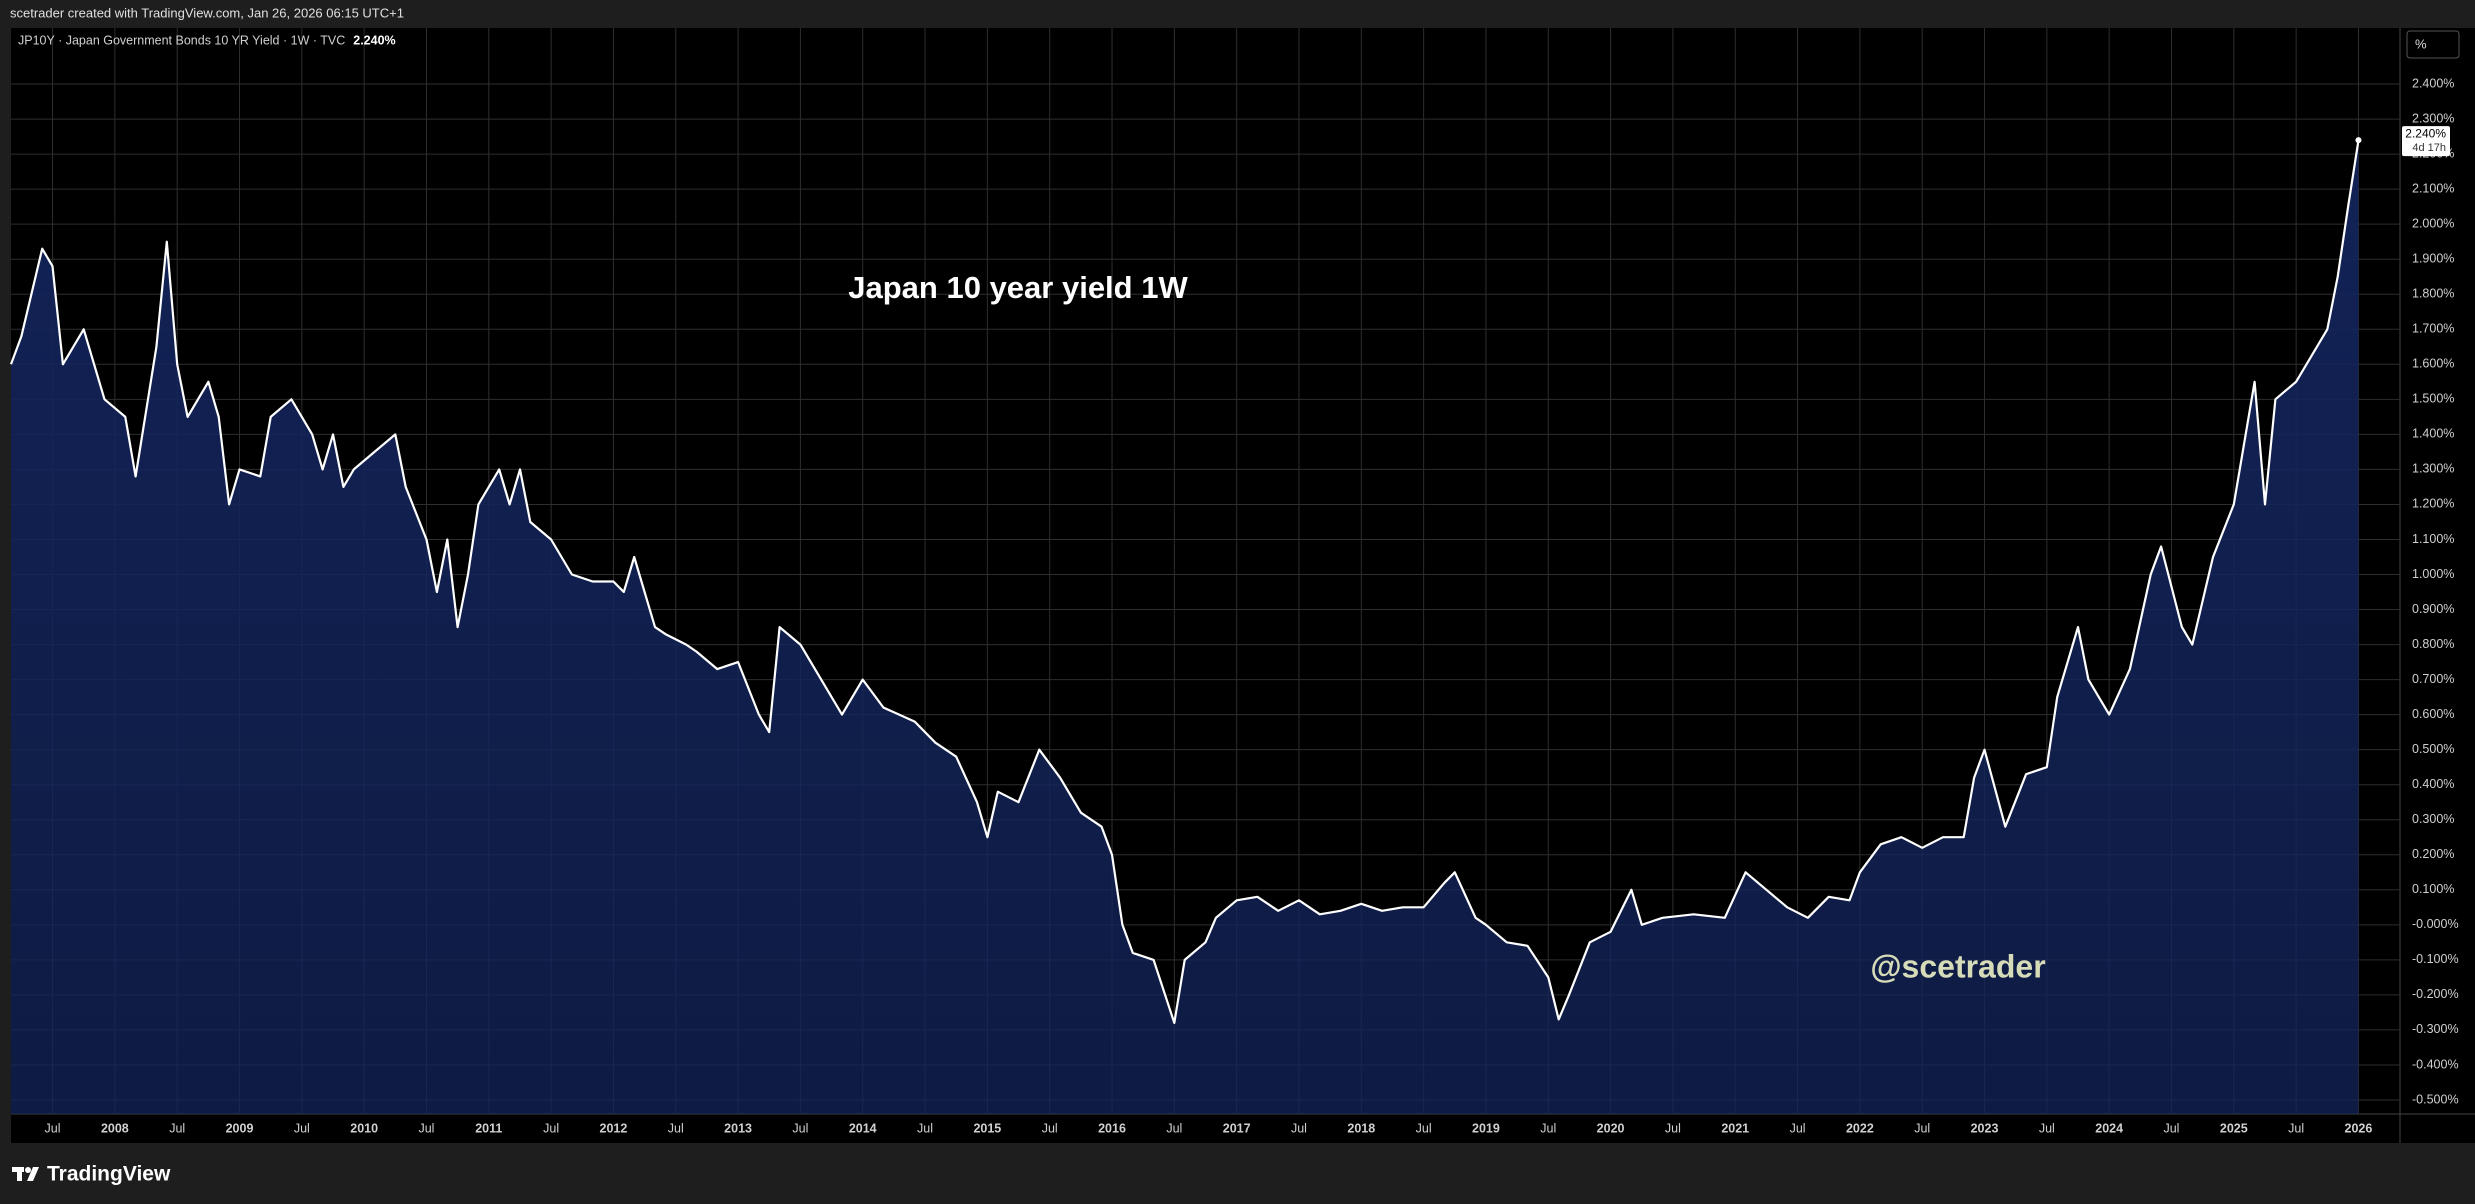  What do you see at coordinates (2435, 1064) in the screenshot?
I see `y-tick-label: -0.400%` at bounding box center [2435, 1064].